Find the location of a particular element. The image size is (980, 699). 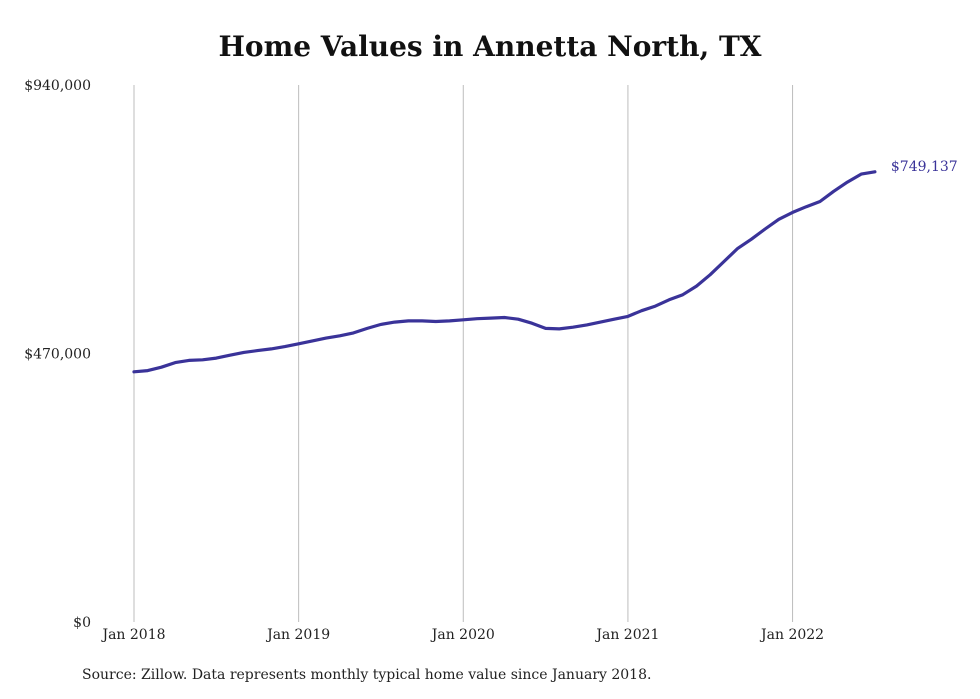

y-axis-tick-labels: $0 $470,000 $940,000 is located at coordinates (57, 354).